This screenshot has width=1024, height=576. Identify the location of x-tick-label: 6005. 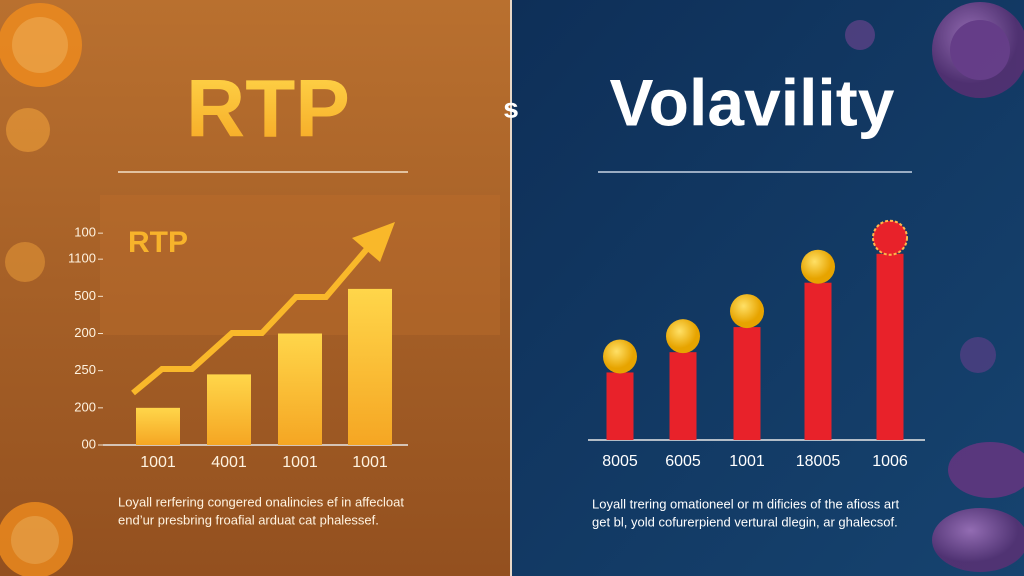
(683, 461).